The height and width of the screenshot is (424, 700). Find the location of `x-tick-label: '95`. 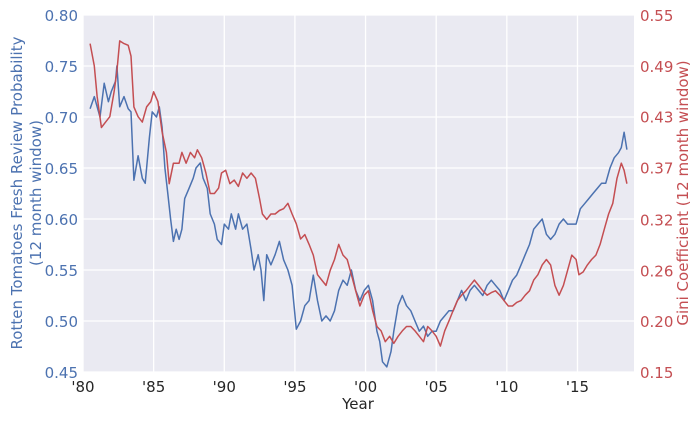

x-tick-label: '95 is located at coordinates (294, 387).